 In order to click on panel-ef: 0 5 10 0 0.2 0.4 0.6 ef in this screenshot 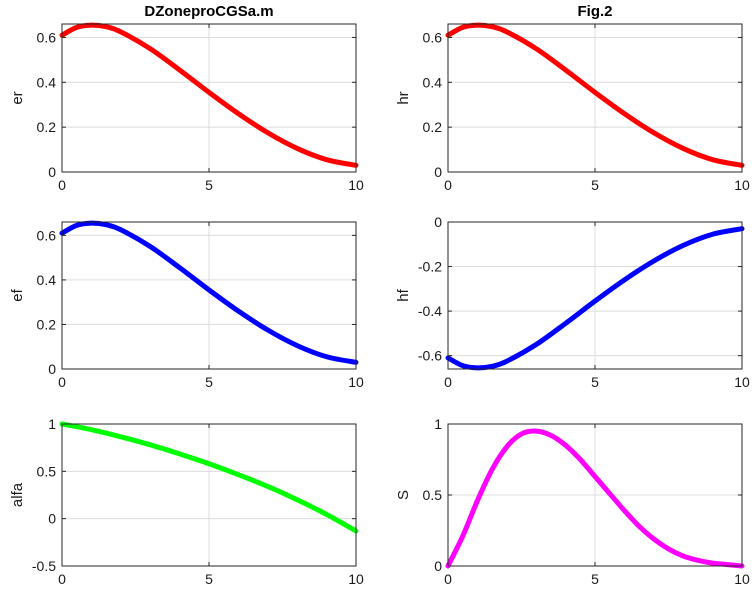, I will do `click(186, 305)`.